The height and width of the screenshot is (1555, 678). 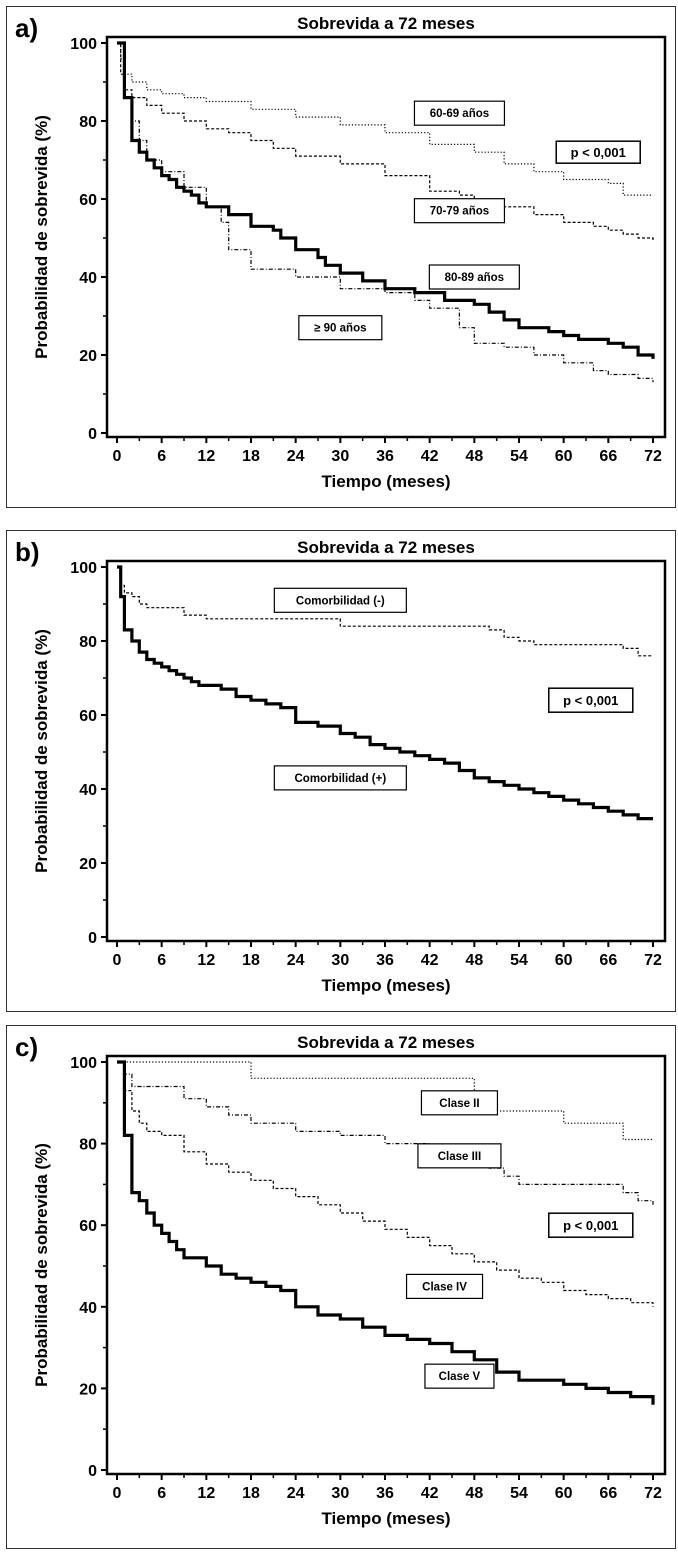 I want to click on curve-label-text: Comorbilidad (+), so click(x=340, y=779).